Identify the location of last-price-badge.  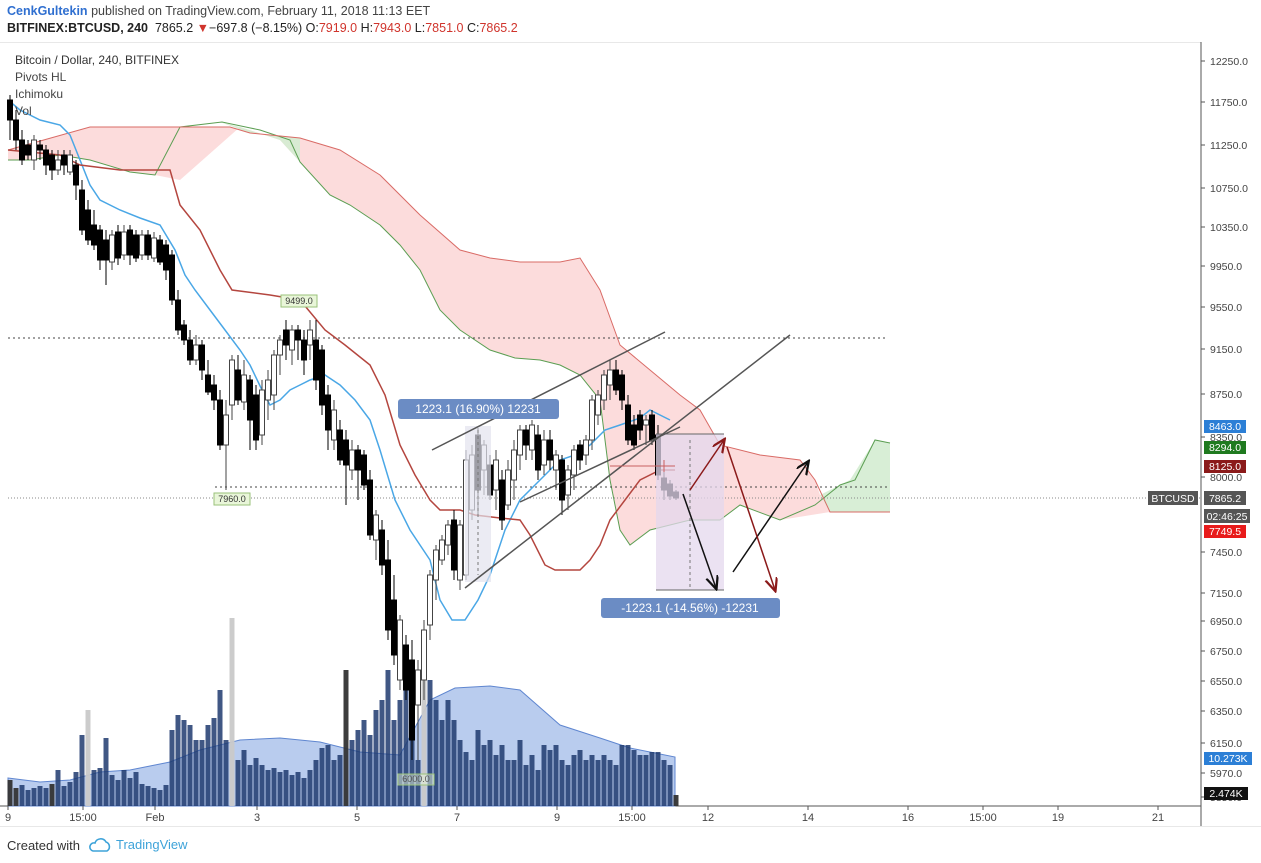
(1225, 498).